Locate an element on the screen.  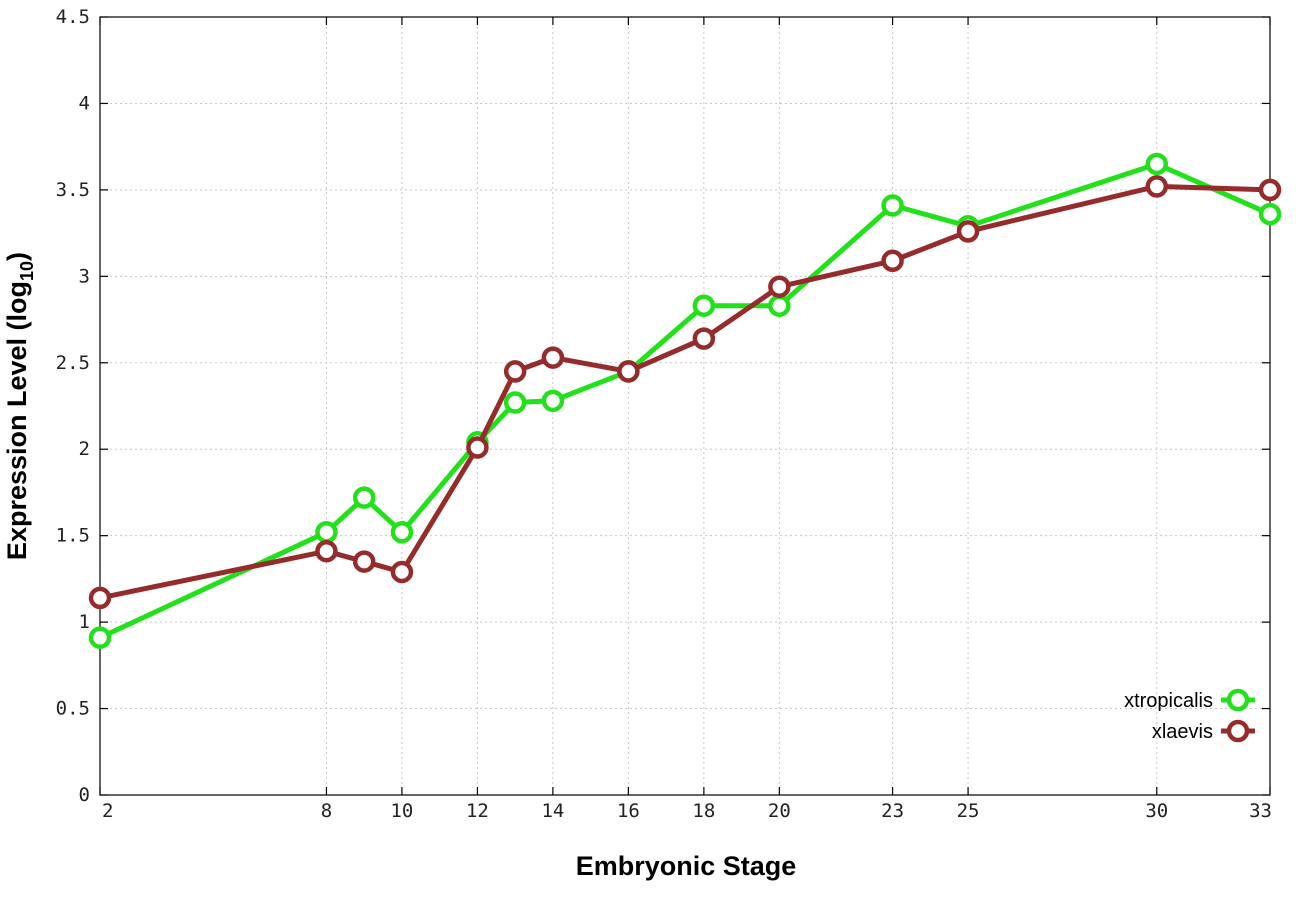
x-axis-title: Embryonic Stage is located at coordinates (686, 866).